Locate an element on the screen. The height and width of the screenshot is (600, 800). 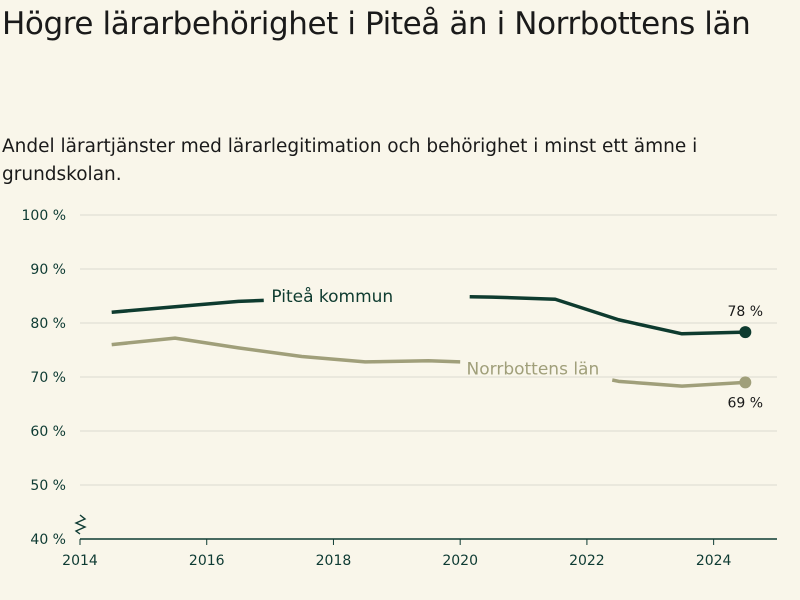
x-tick-label: 2014 is located at coordinates (80, 561).